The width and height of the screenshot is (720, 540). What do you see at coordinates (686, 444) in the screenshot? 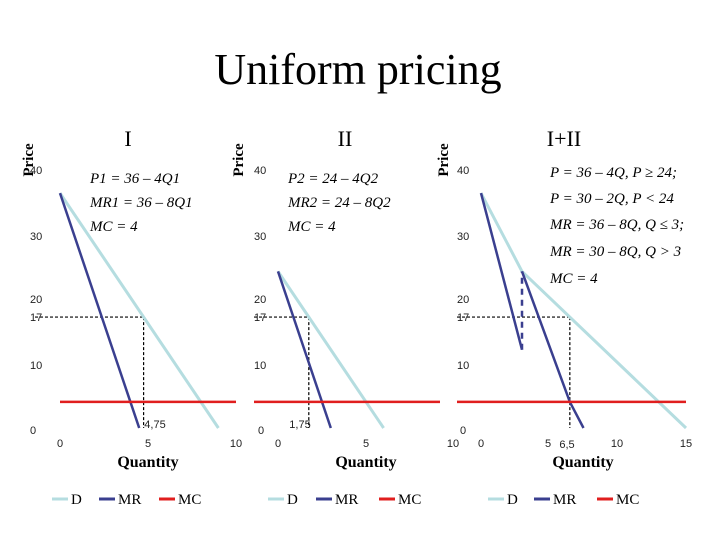
I see `x-tick-label: 15` at bounding box center [686, 444].